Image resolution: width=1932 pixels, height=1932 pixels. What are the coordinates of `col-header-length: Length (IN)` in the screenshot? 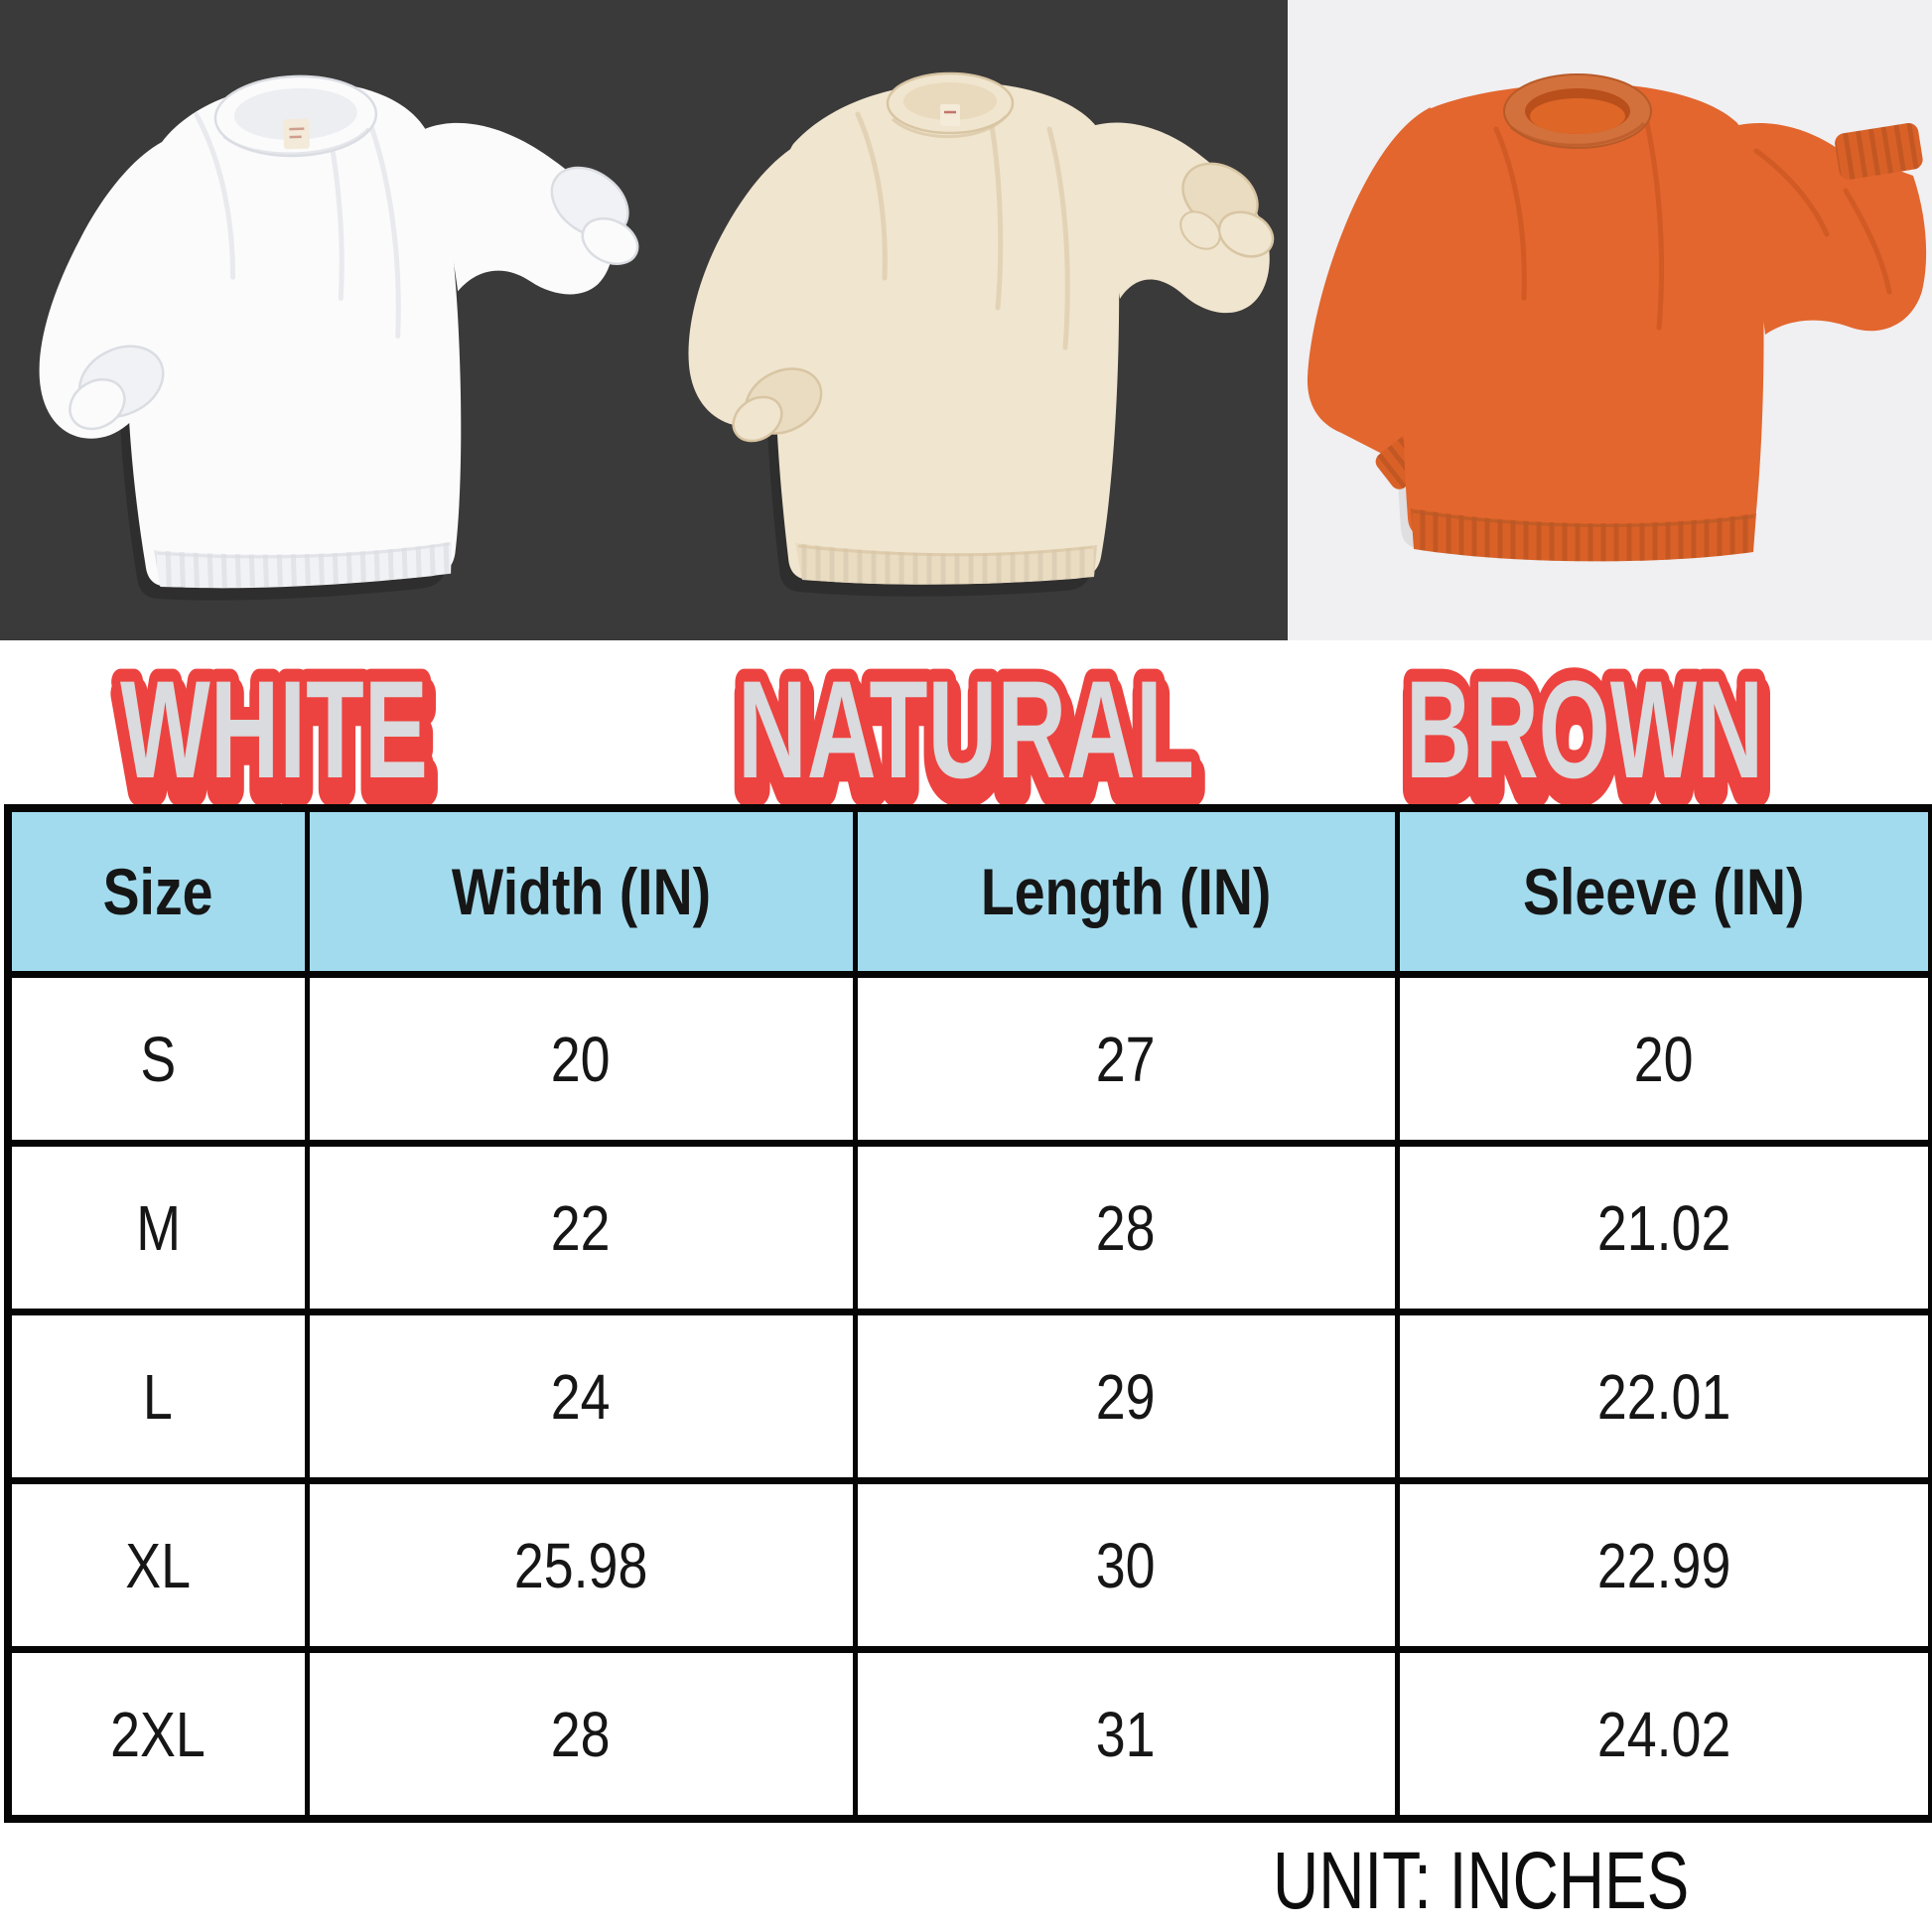 It's located at (1126, 891).